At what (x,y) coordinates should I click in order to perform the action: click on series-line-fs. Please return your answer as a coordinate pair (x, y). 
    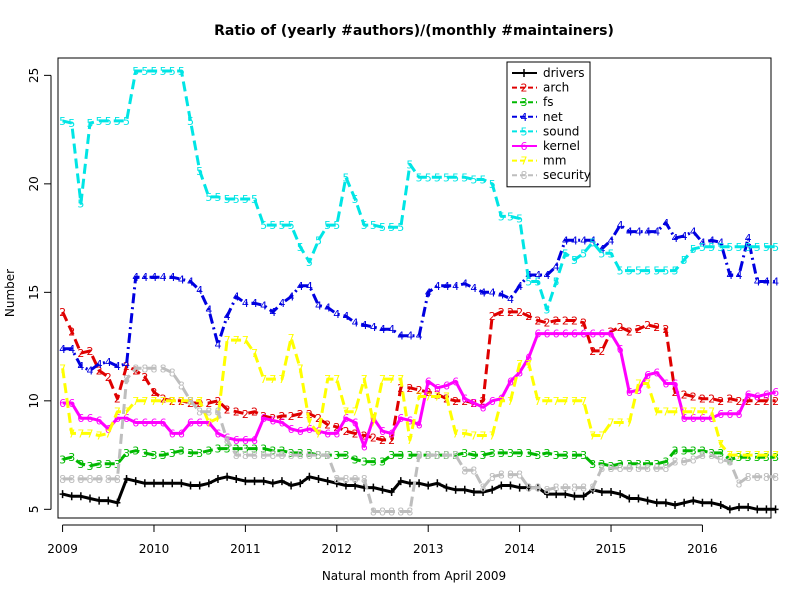
    Looking at the image, I should click on (419, 457).